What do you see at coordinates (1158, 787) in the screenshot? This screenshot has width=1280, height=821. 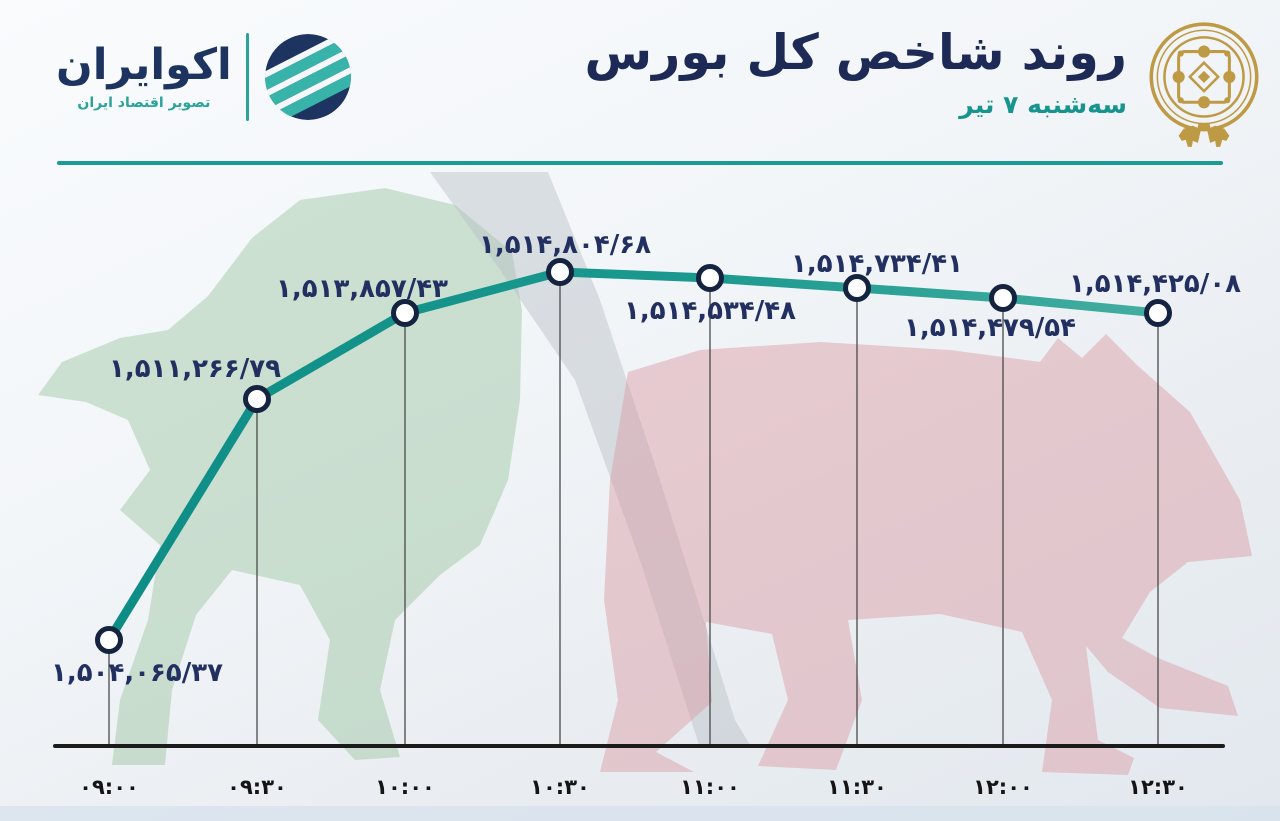 I see `tick-1230: ۱۲:۳۰` at bounding box center [1158, 787].